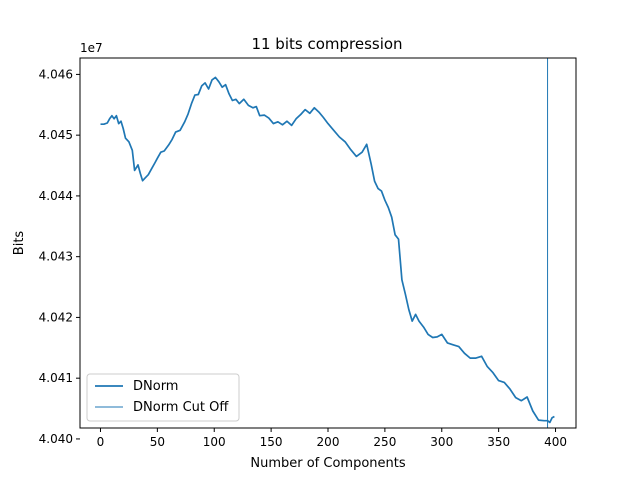  I want to click on x-tick-label: 250, so click(384, 442).